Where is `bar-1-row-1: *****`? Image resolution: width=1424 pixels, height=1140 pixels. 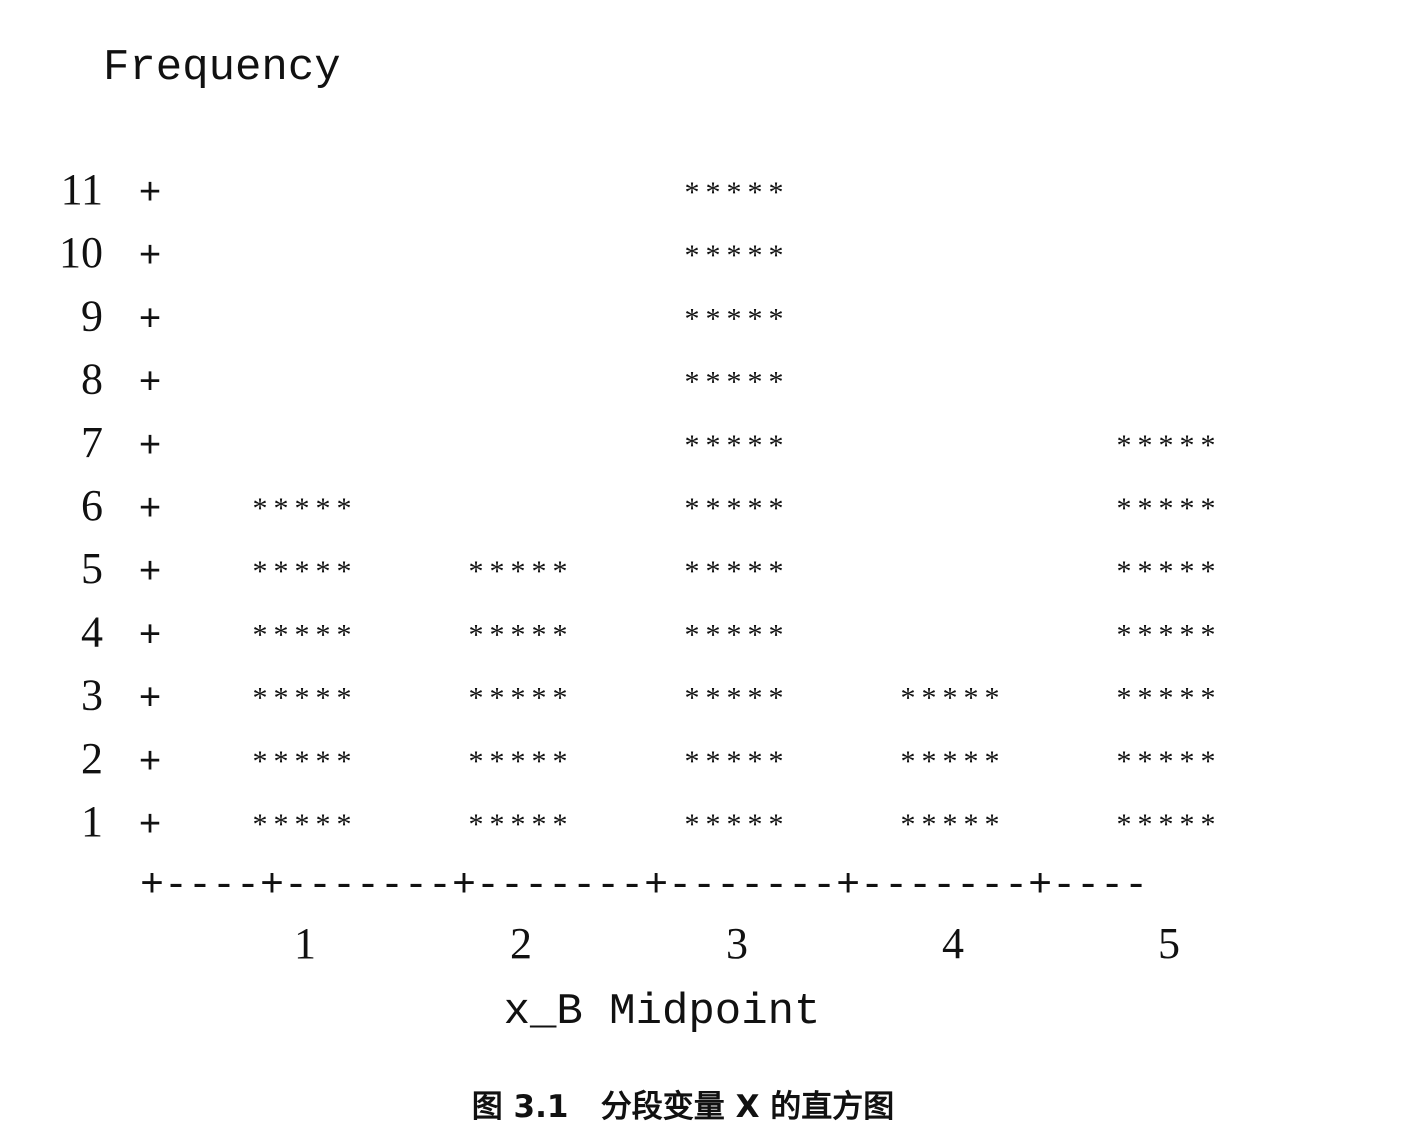 bar-1-row-1: ***** is located at coordinates (305, 824).